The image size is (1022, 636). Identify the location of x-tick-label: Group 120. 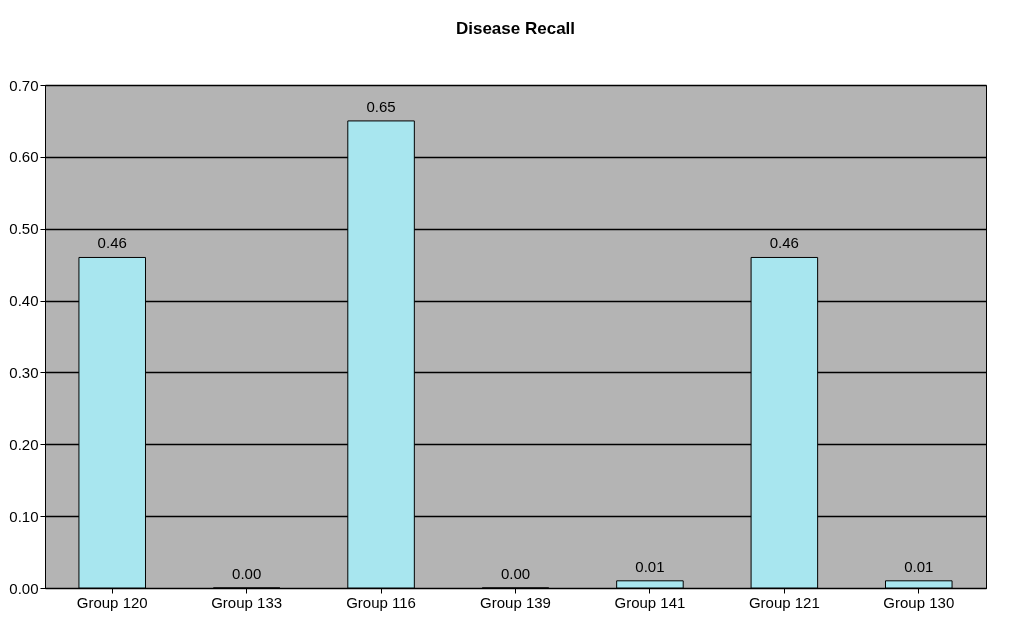
(112, 602).